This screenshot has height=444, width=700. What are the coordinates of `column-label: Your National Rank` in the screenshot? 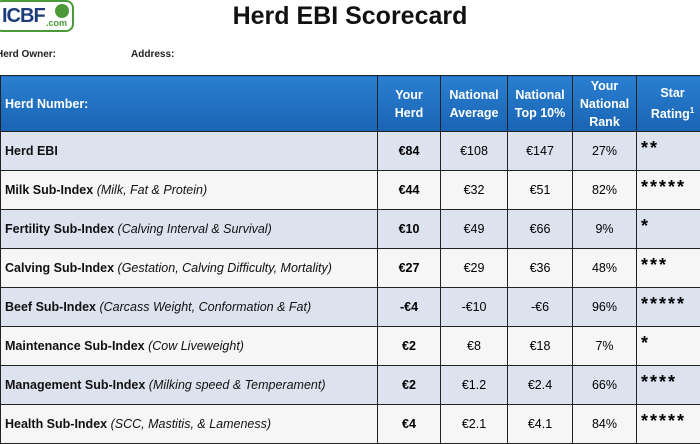 It's located at (604, 104).